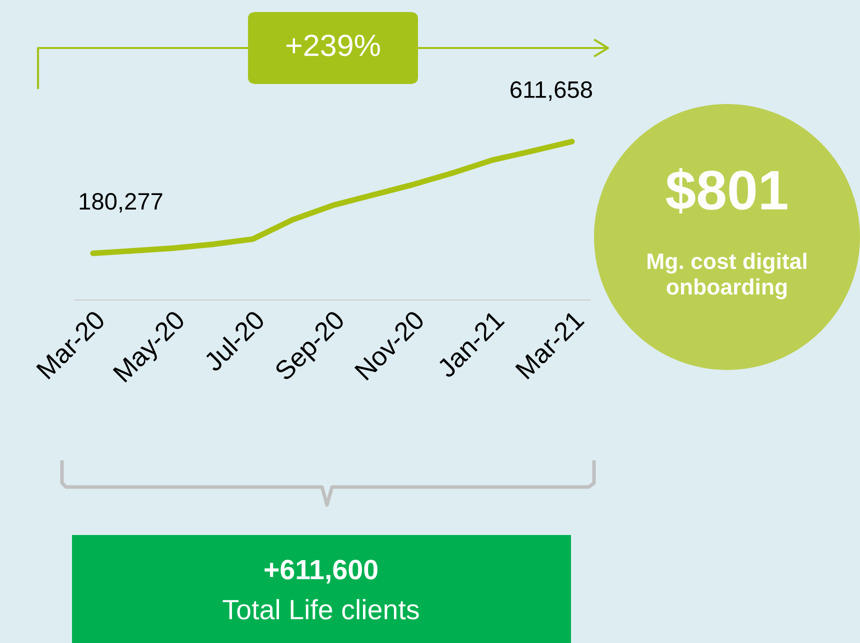 Image resolution: width=860 pixels, height=643 pixels. Describe the element at coordinates (727, 191) in the screenshot. I see `text: $801` at that location.